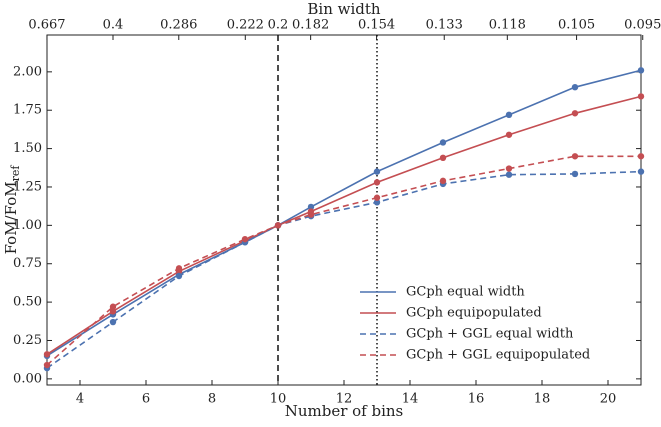  What do you see at coordinates (113, 25) in the screenshot?
I see `x2-tick-label: 0.4` at bounding box center [113, 25].